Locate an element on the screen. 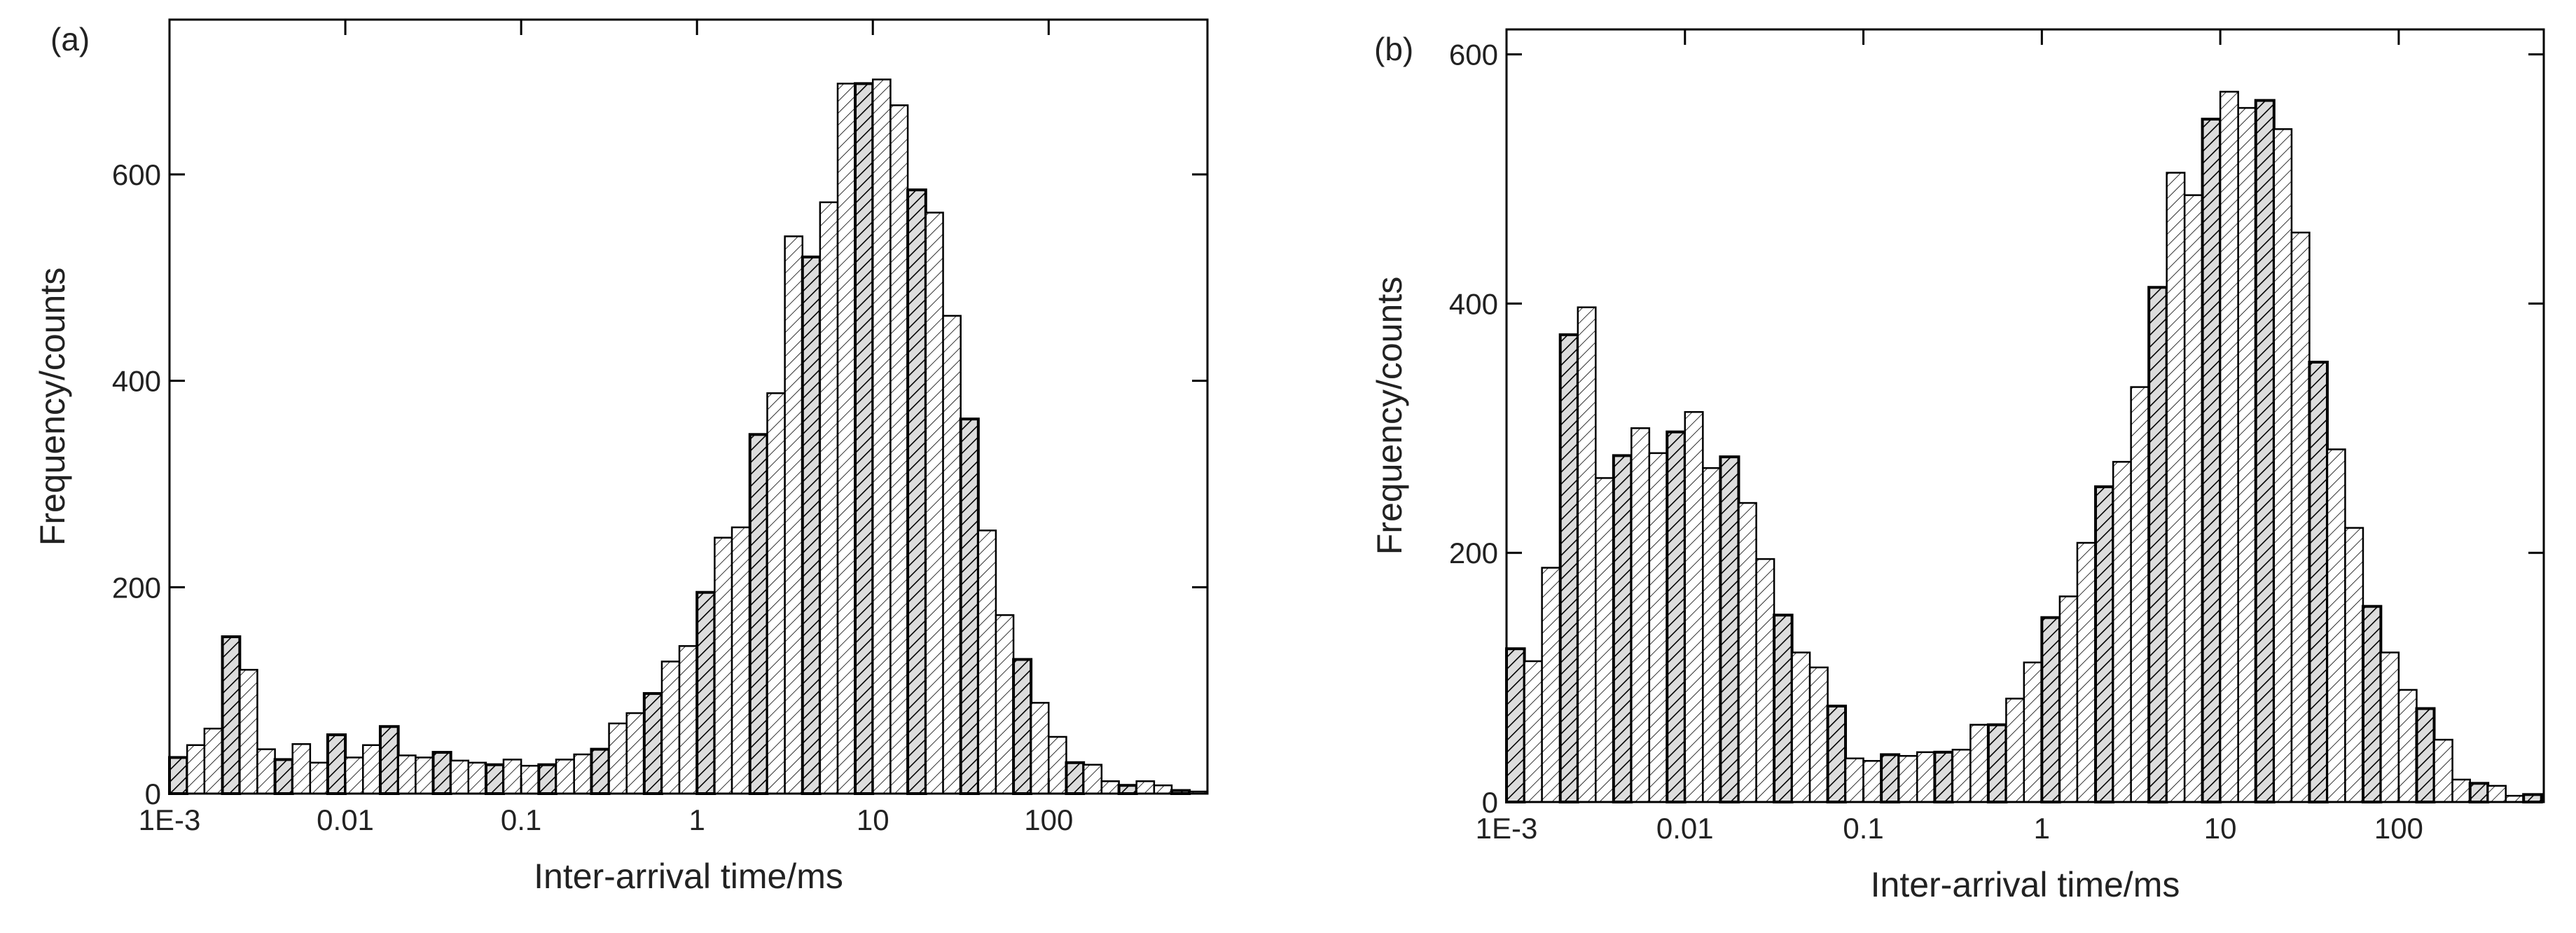  y-tick-label: 200 is located at coordinates (136, 587).